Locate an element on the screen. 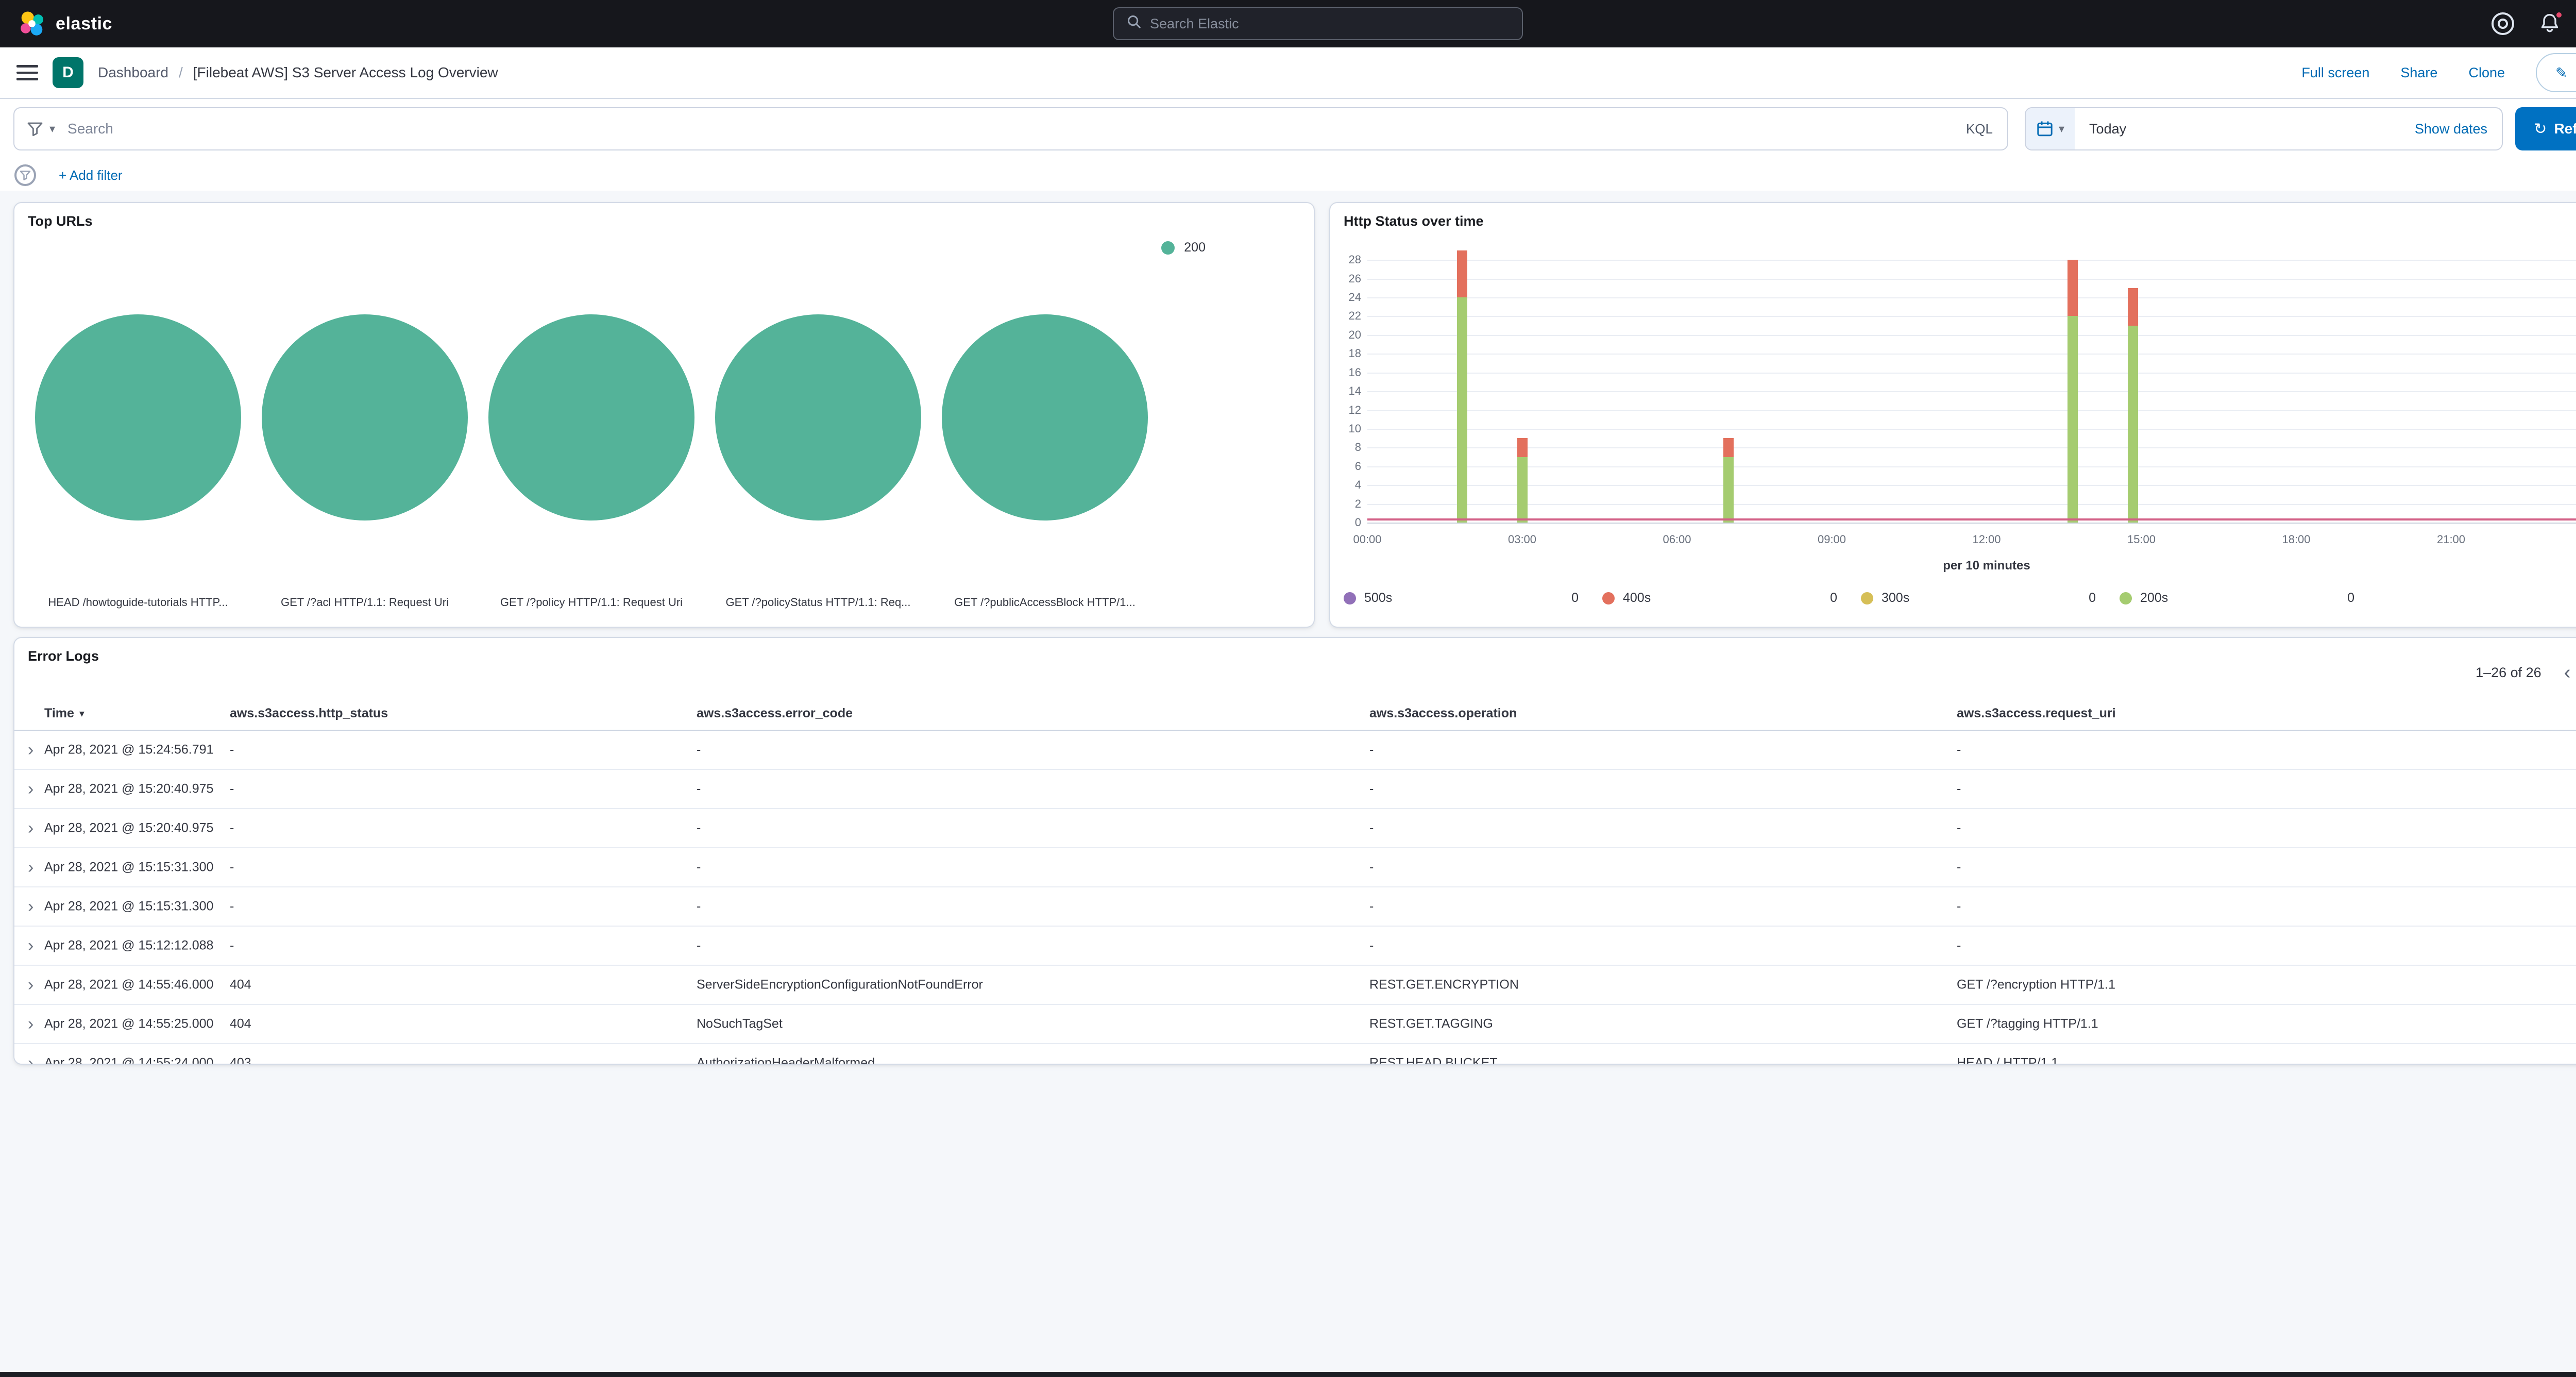 The image size is (2576, 1377). table-cell: Apr 28, 2021 @ 15:24:56.791 is located at coordinates (129, 749).